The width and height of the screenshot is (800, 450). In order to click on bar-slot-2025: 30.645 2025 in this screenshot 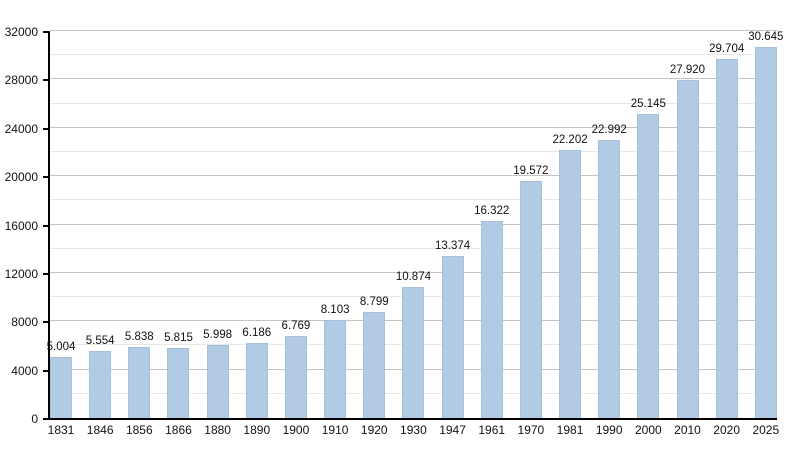, I will do `click(765, 234)`.